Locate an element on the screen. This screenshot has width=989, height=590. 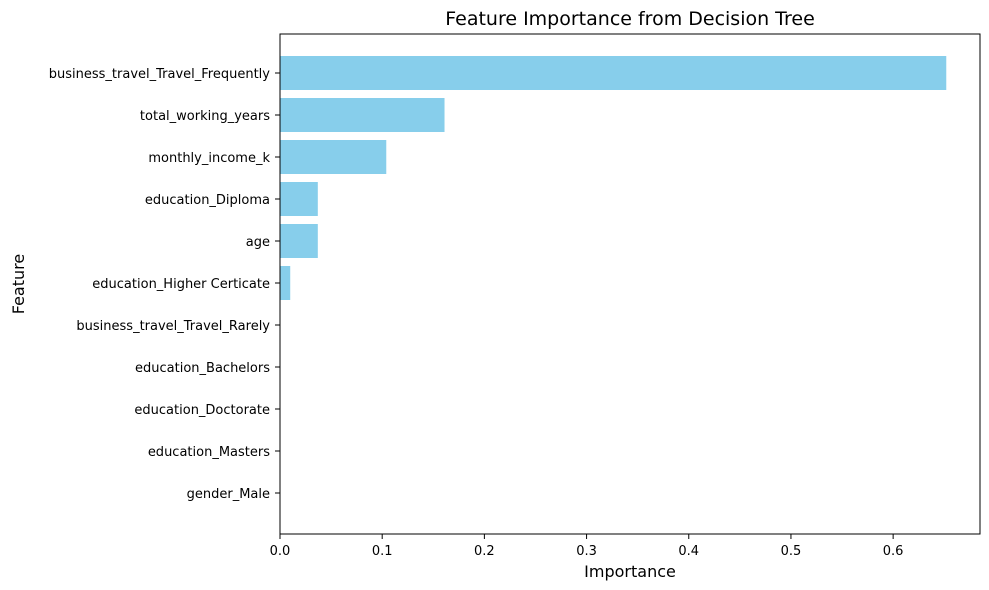
y-tick-label: education_Bachelors is located at coordinates (202, 368).